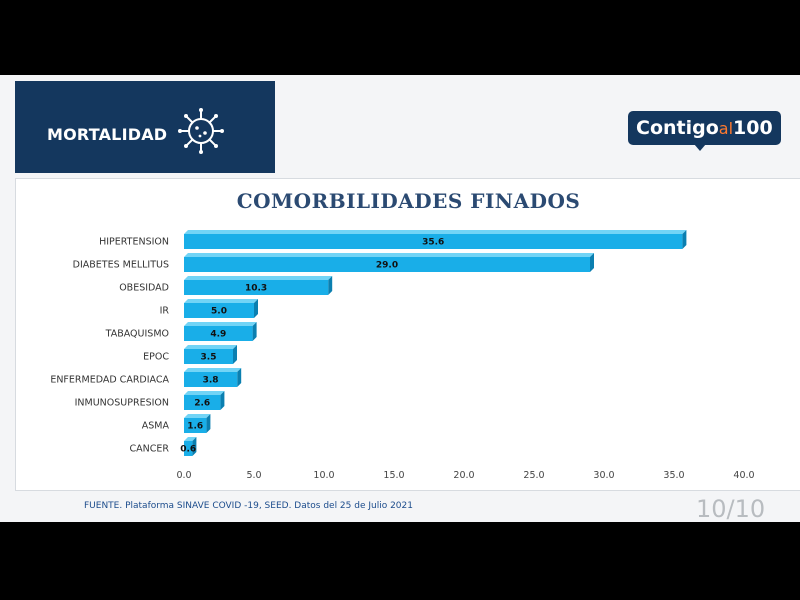  I want to click on category-label: ASMA, so click(156, 426).